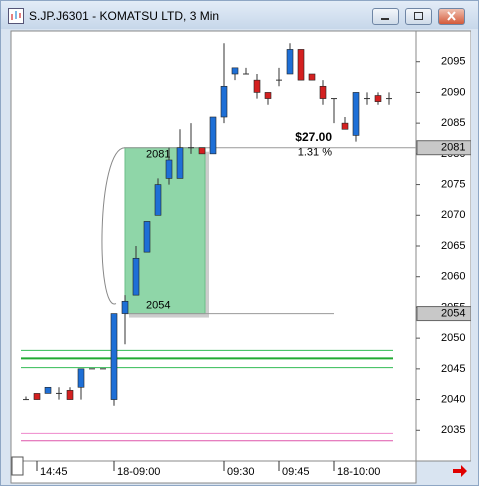 This screenshot has height=486, width=479. What do you see at coordinates (453, 148) in the screenshot?
I see `price-marker-label: 2081` at bounding box center [453, 148].